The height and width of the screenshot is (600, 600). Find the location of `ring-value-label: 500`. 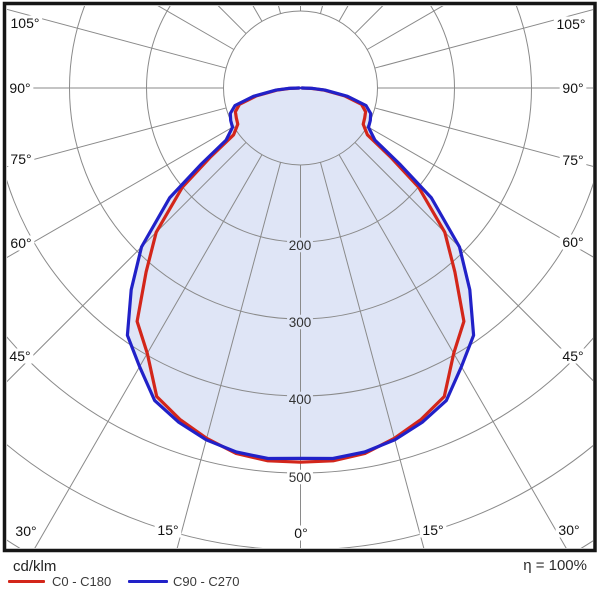

ring-value-label: 500 is located at coordinates (300, 477).